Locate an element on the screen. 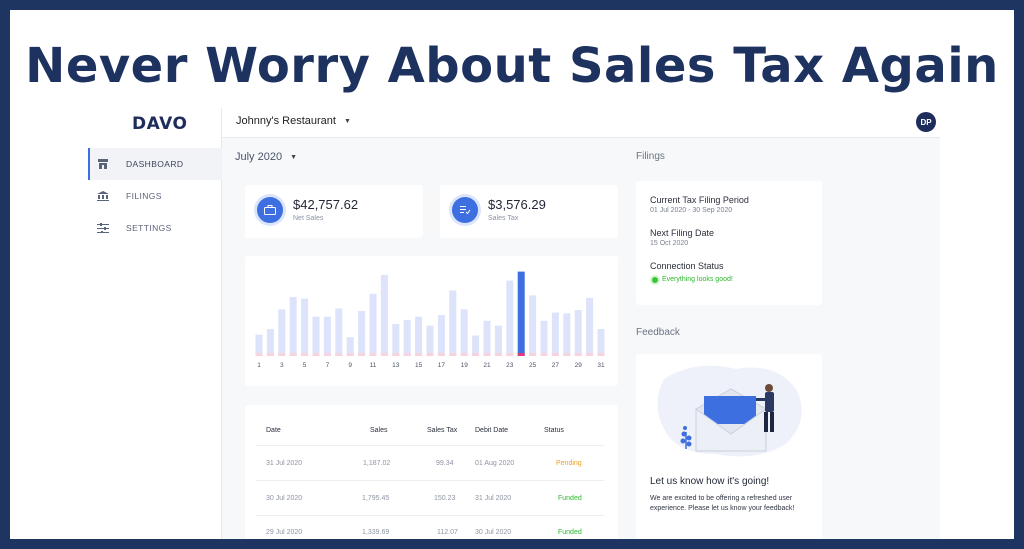  sidebar-item-dashboard: DASHBOARD is located at coordinates (155, 164).